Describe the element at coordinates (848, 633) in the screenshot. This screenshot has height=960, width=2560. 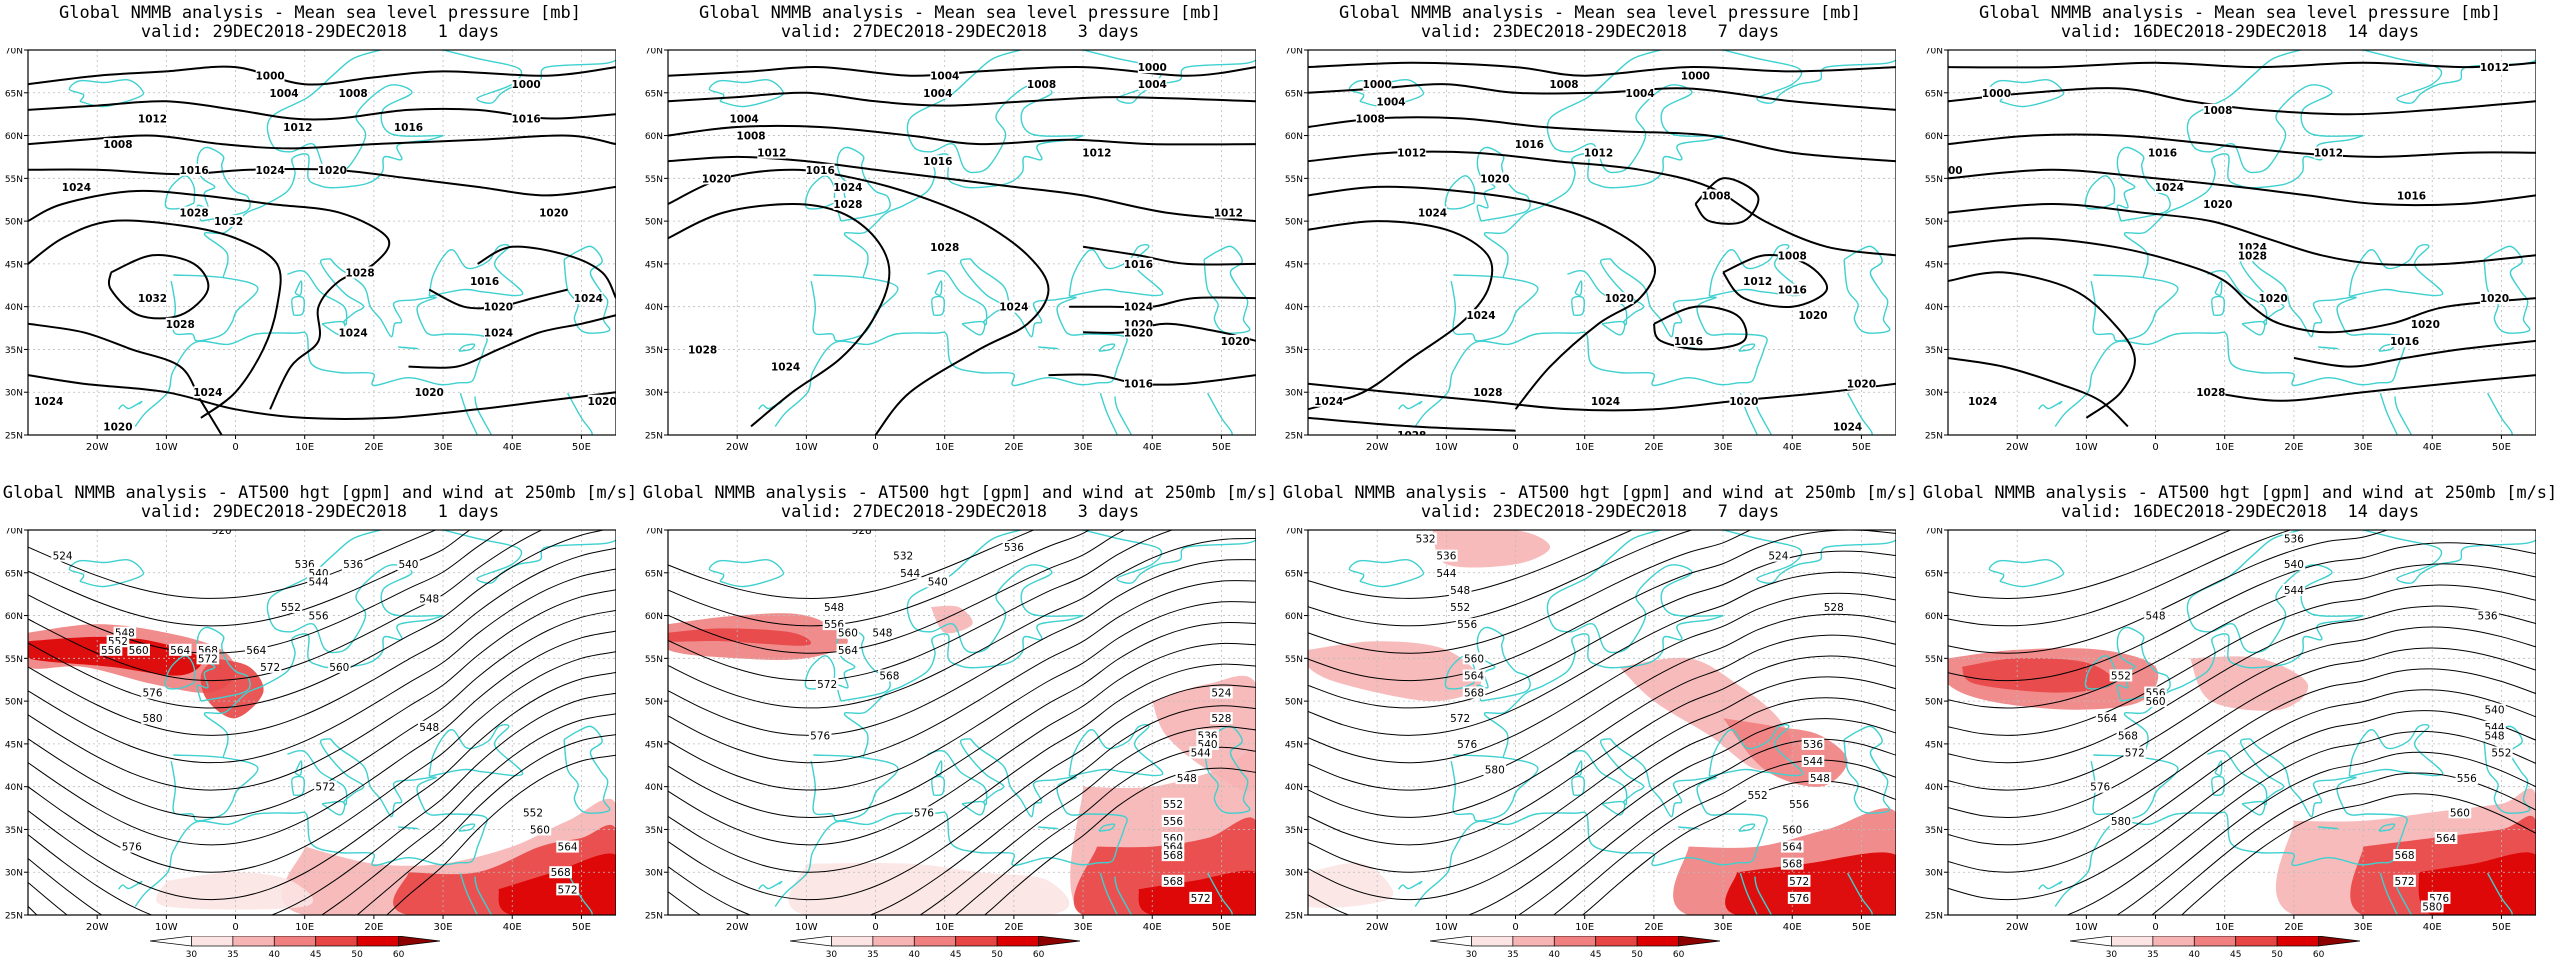
I see `contour-label: 560` at that location.